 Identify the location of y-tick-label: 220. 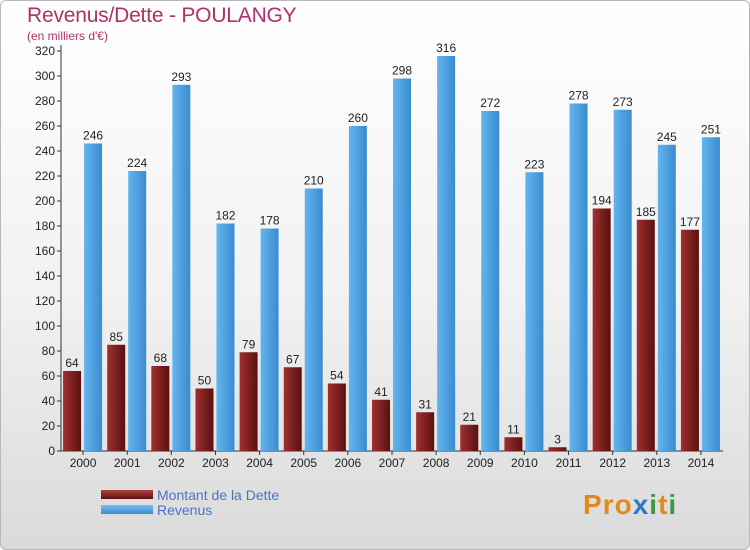
(45, 176).